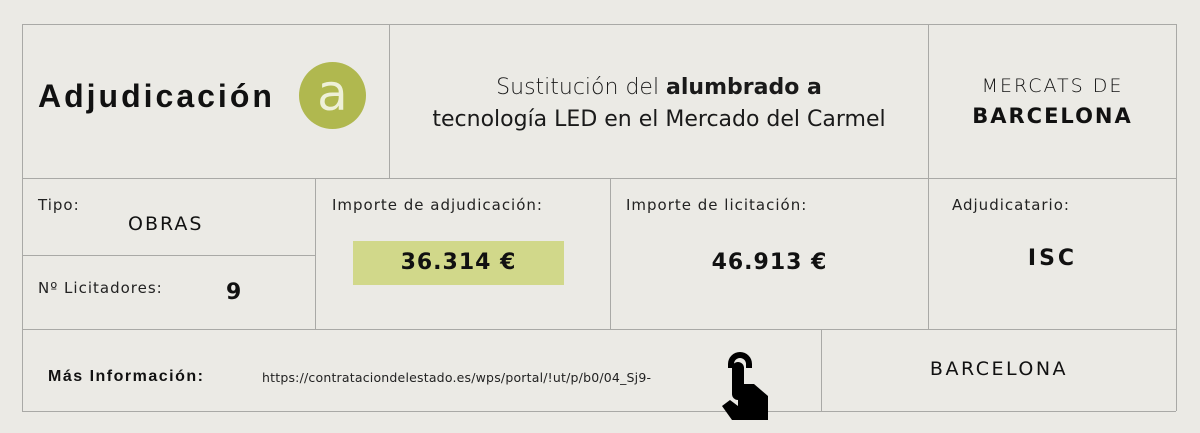 This screenshot has width=1200, height=433. Describe the element at coordinates (332, 95) in the screenshot. I see `adjudicacion-logo-icon: a` at that location.